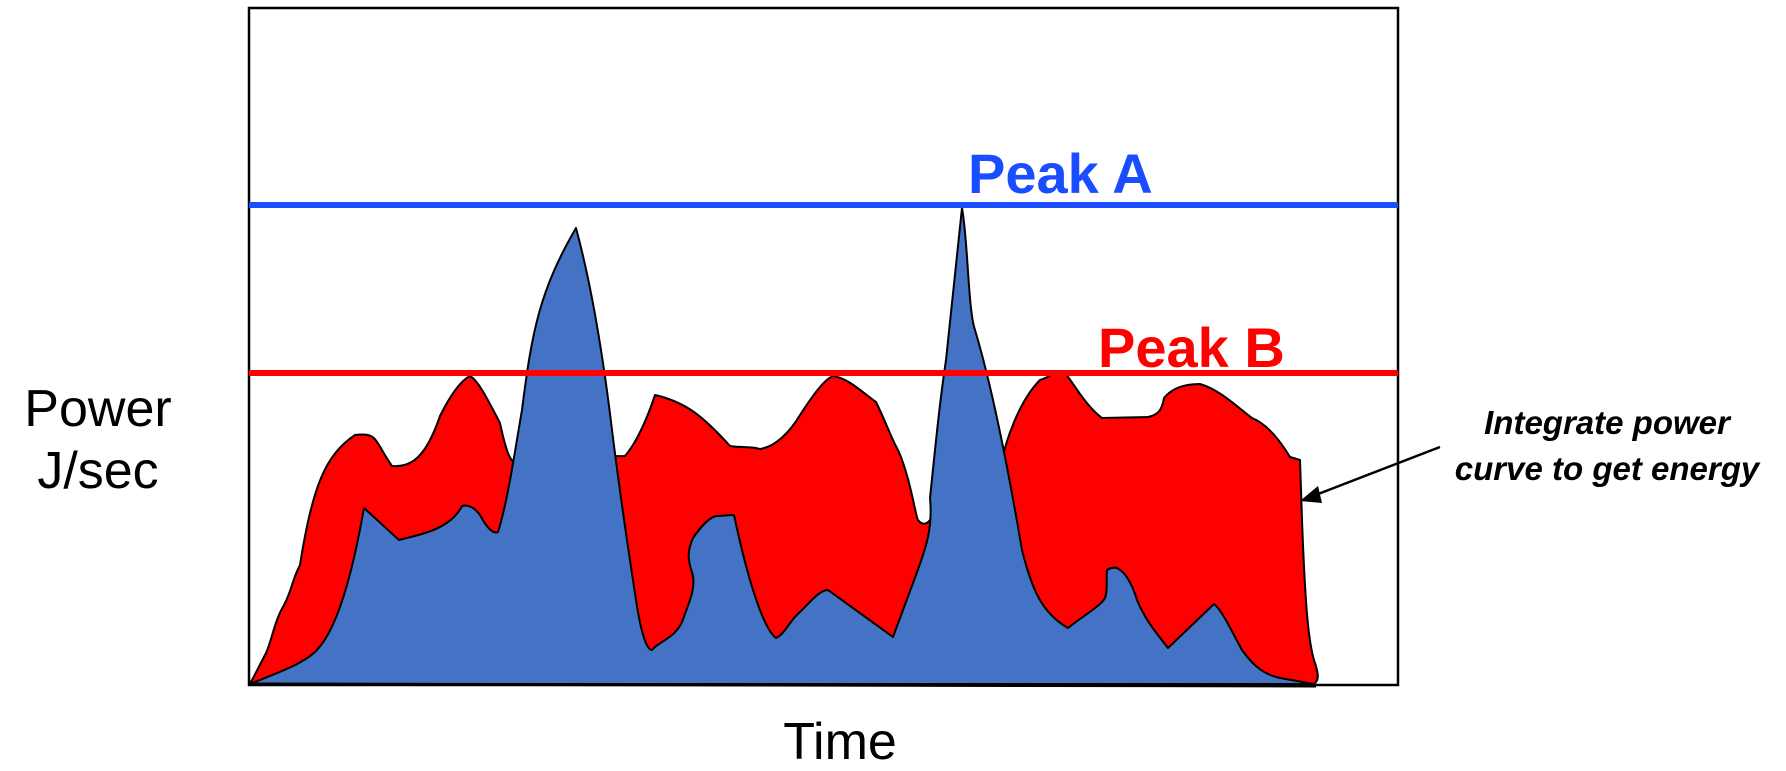 The height and width of the screenshot is (771, 1786). I want to click on annotation-line2: curve to get energy, so click(1607, 468).